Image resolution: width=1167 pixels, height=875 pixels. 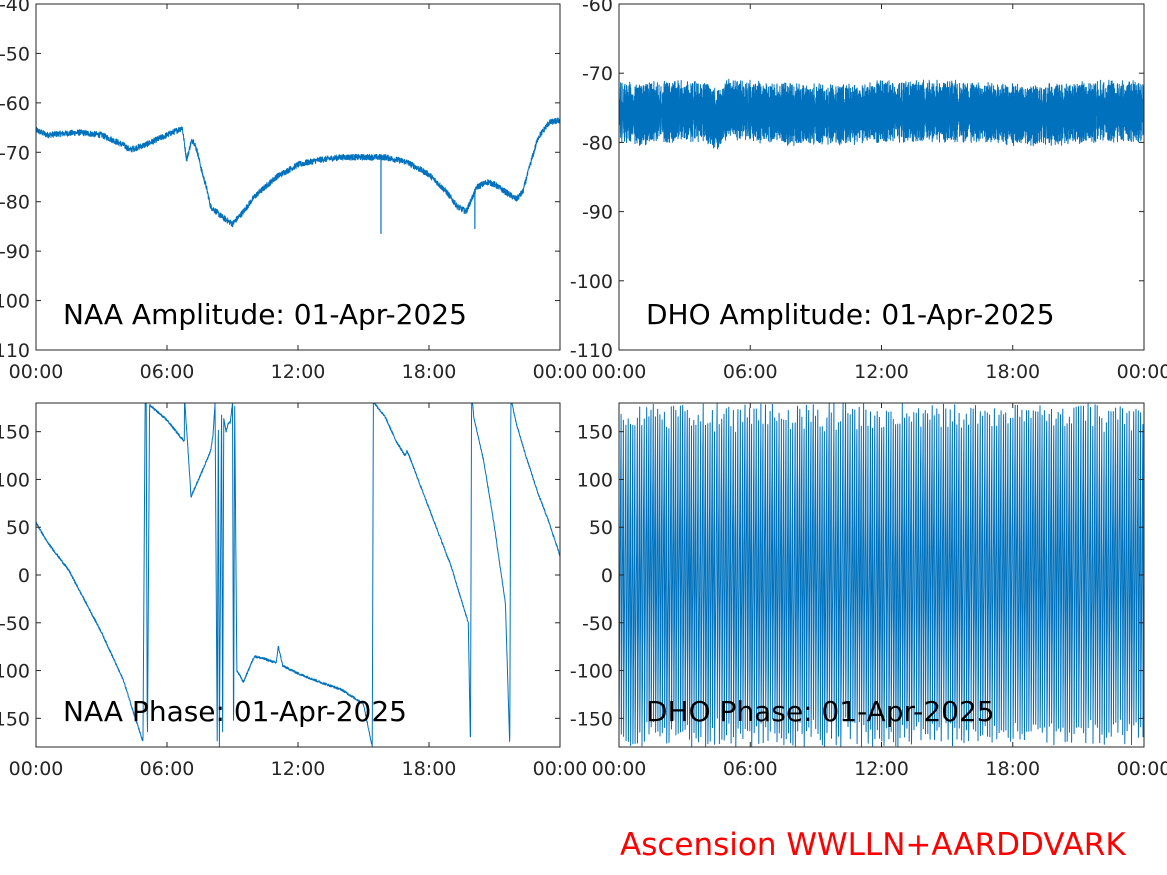 I want to click on naa-amp-ytick-label: -80, so click(x=15, y=203).